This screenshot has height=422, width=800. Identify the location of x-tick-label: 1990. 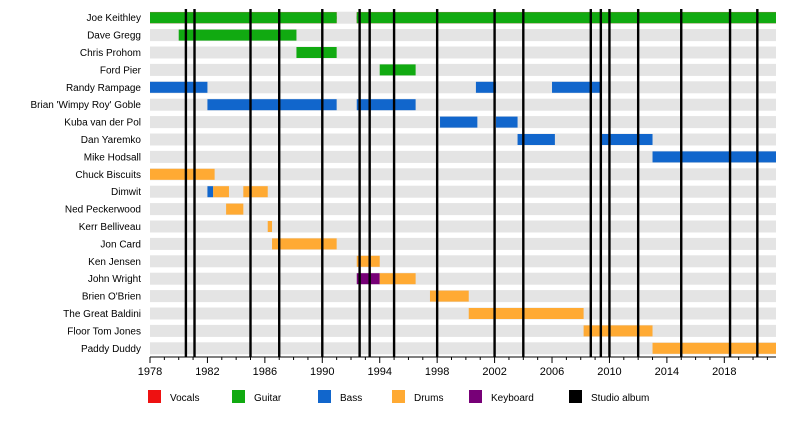
(322, 372).